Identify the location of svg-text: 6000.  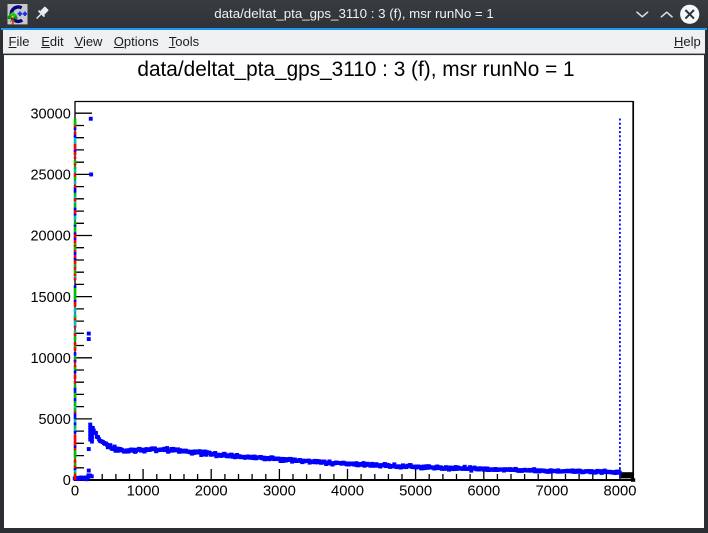
(483, 492).